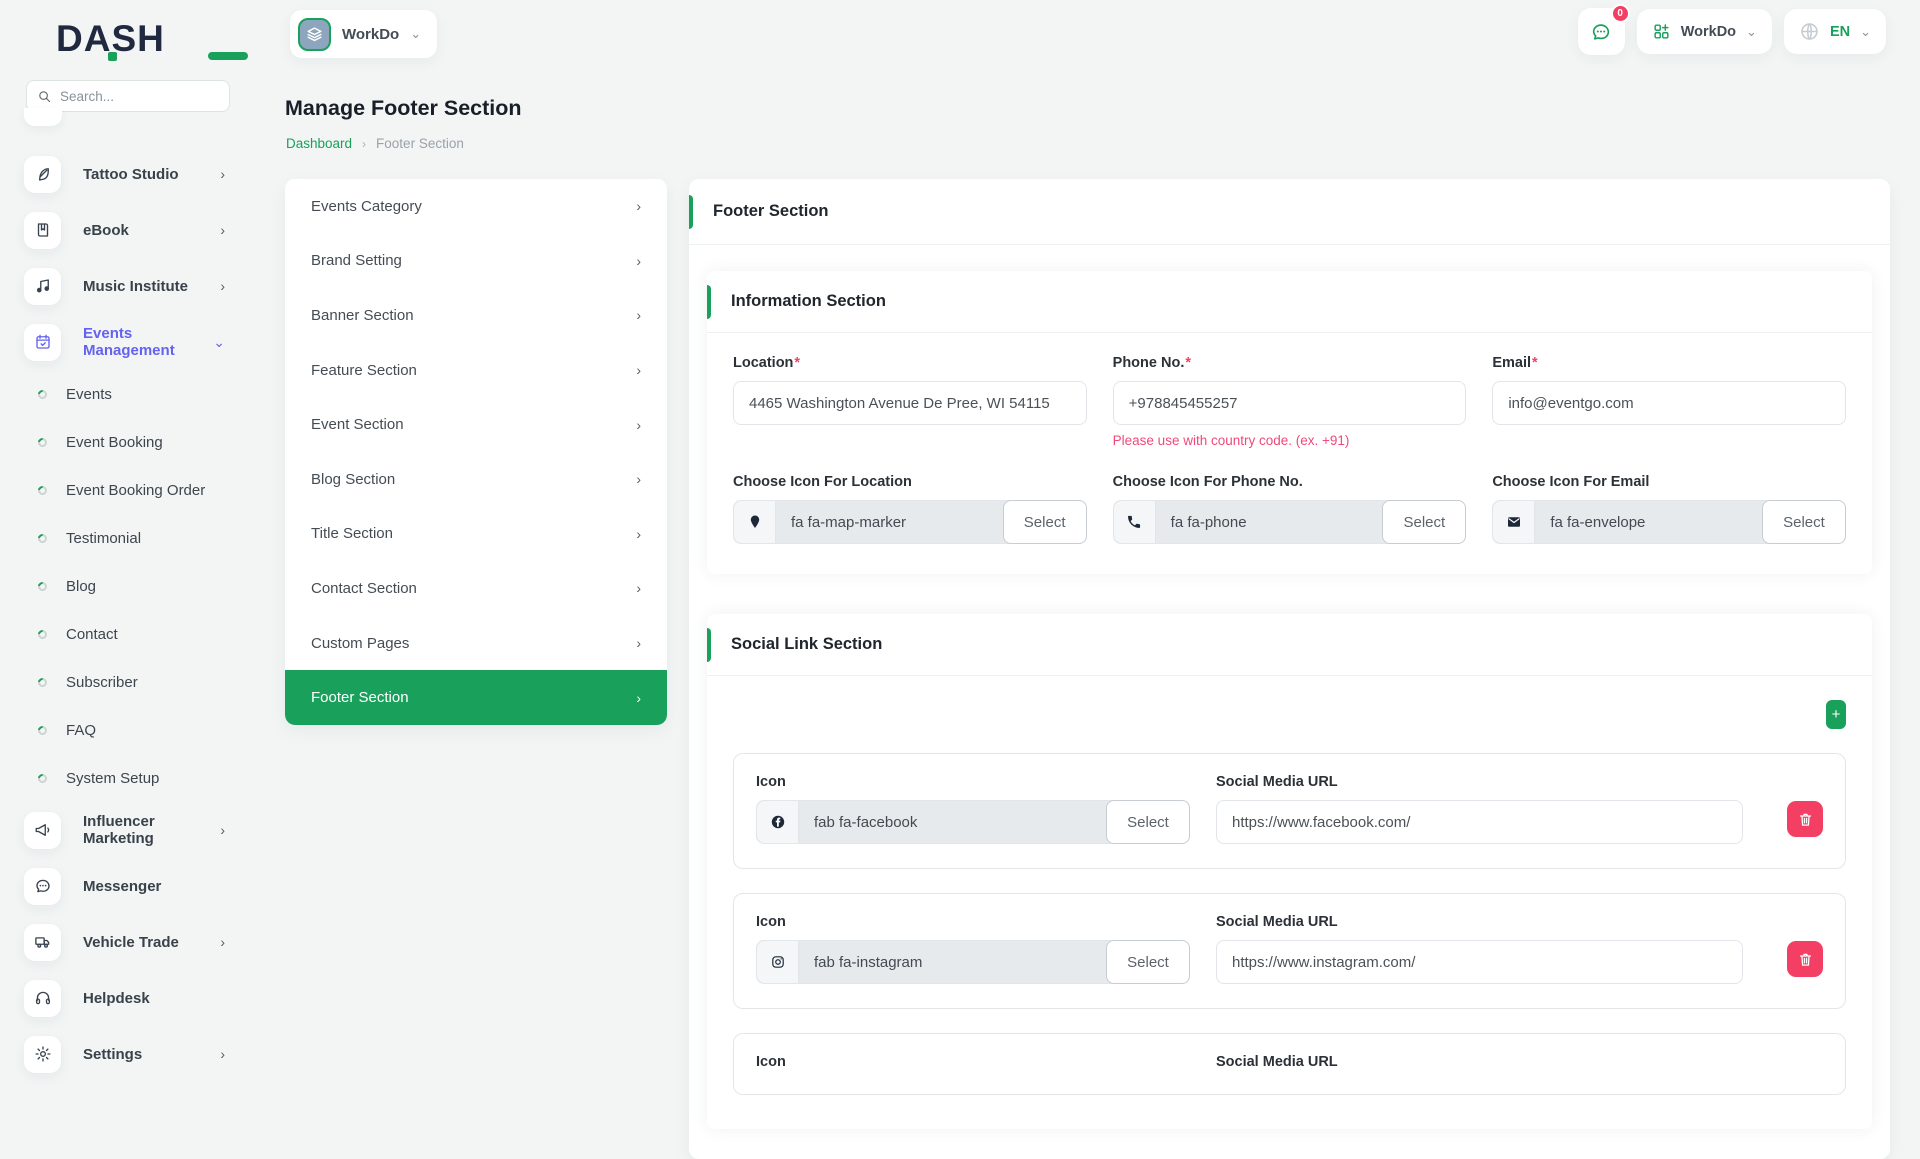  I want to click on sidebar-item-messenger: Messenger, so click(127, 886).